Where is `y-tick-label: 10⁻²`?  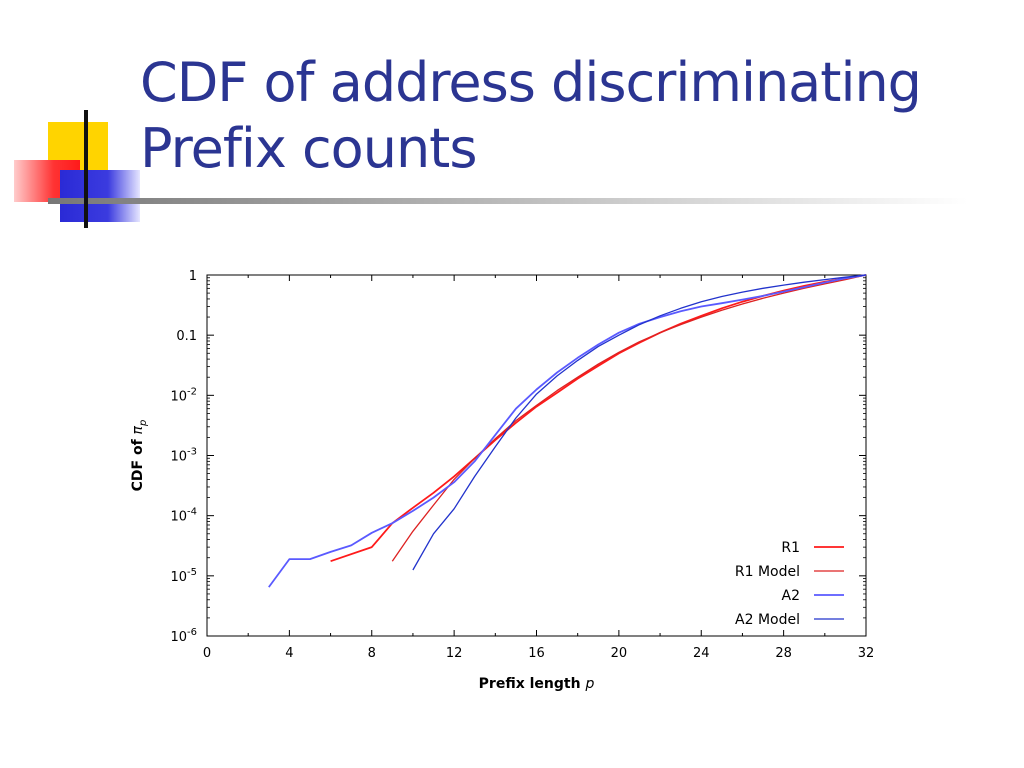
y-tick-label: 10⁻² is located at coordinates (183, 395).